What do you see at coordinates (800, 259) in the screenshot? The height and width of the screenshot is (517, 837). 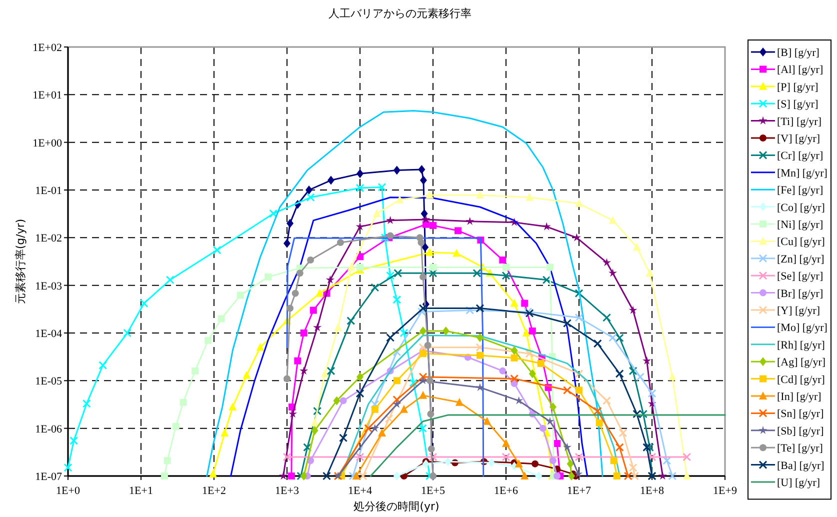 I see `legend-label: [Zn] [g/yr]` at bounding box center [800, 259].